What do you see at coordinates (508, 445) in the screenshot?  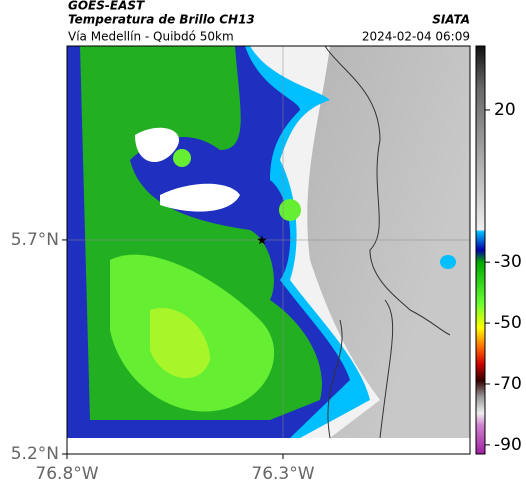 I see `colorbar-tick-label: -90` at bounding box center [508, 445].